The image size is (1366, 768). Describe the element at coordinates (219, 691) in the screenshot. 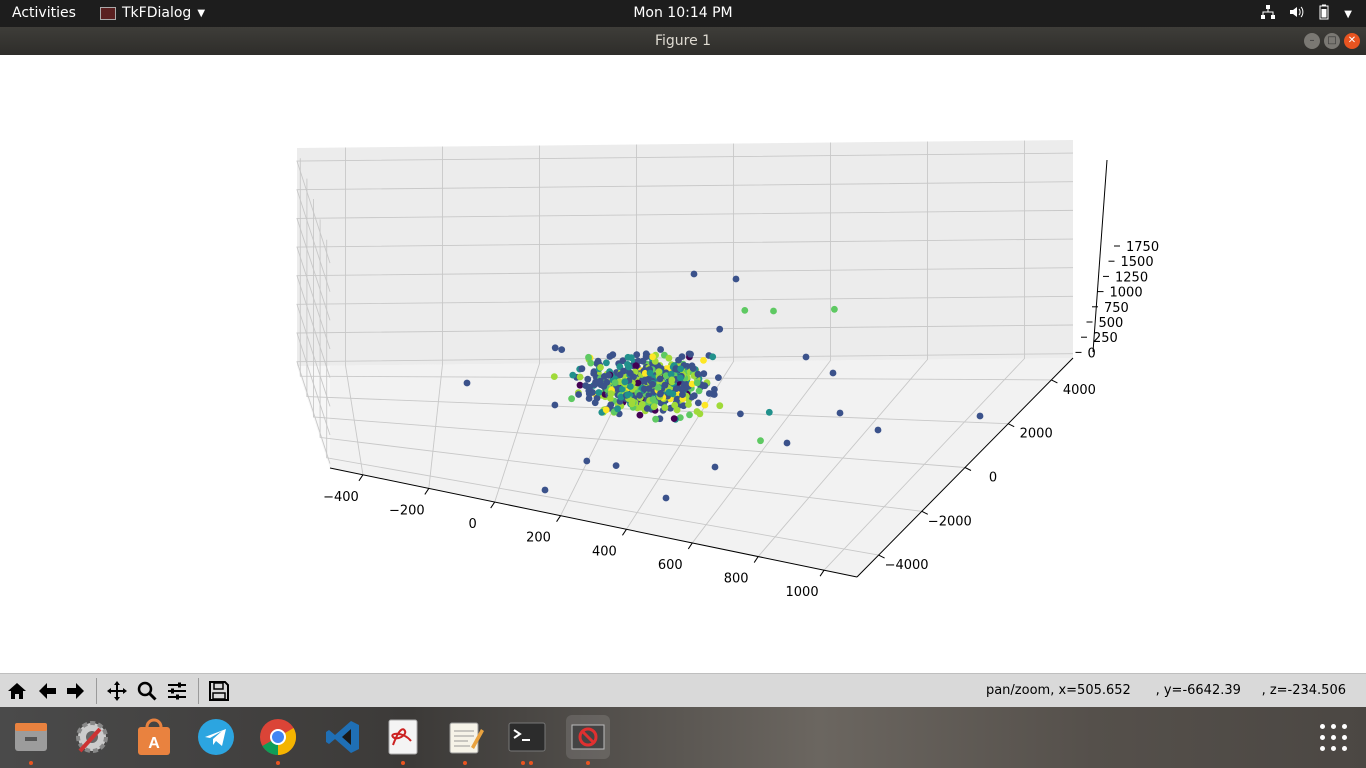

I see `save-icon` at that location.